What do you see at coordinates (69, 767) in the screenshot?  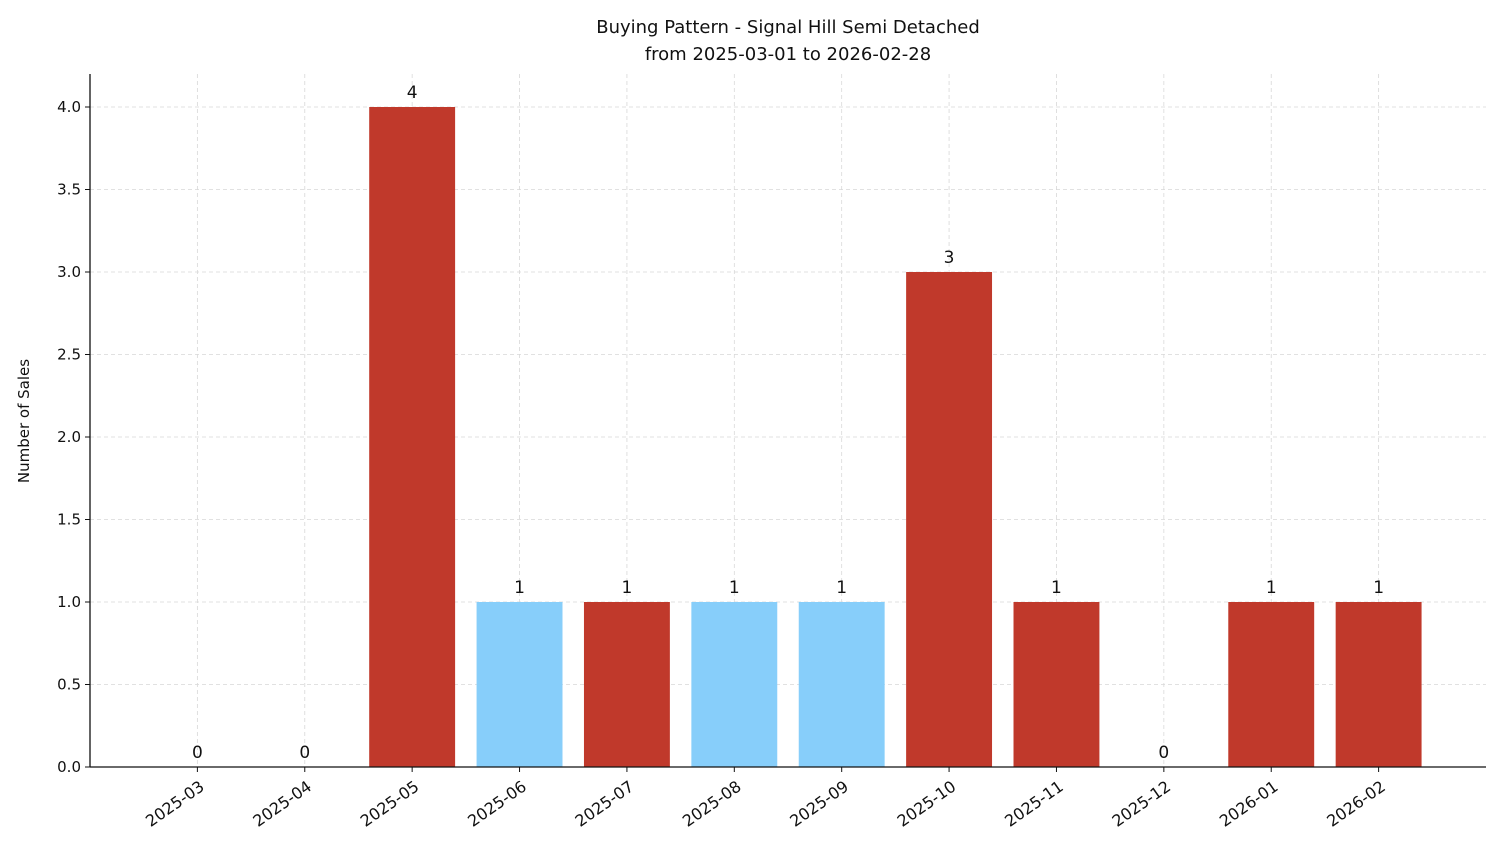 I see `y-tick-label: 0.0` at bounding box center [69, 767].